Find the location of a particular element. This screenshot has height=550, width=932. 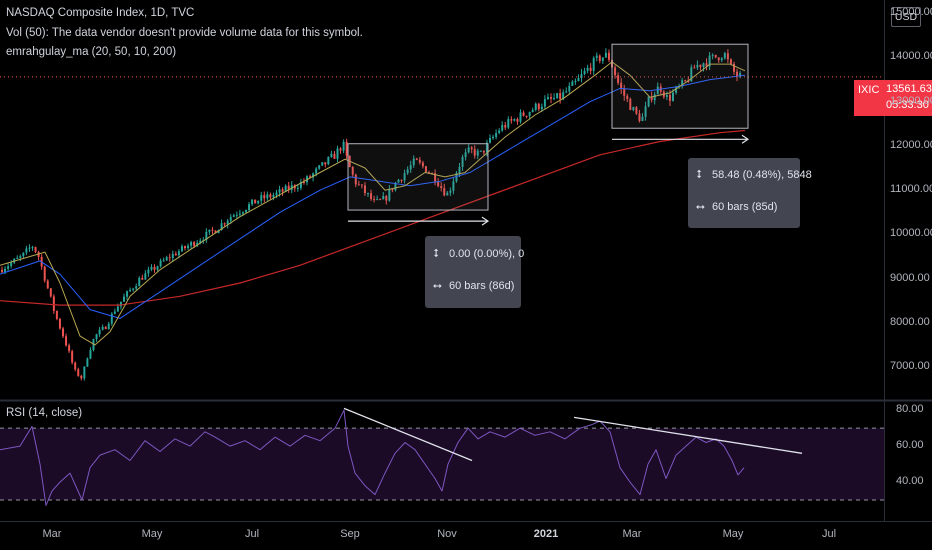

measure-2-change: 58.48 (0.48%), 5848 is located at coordinates (762, 175).